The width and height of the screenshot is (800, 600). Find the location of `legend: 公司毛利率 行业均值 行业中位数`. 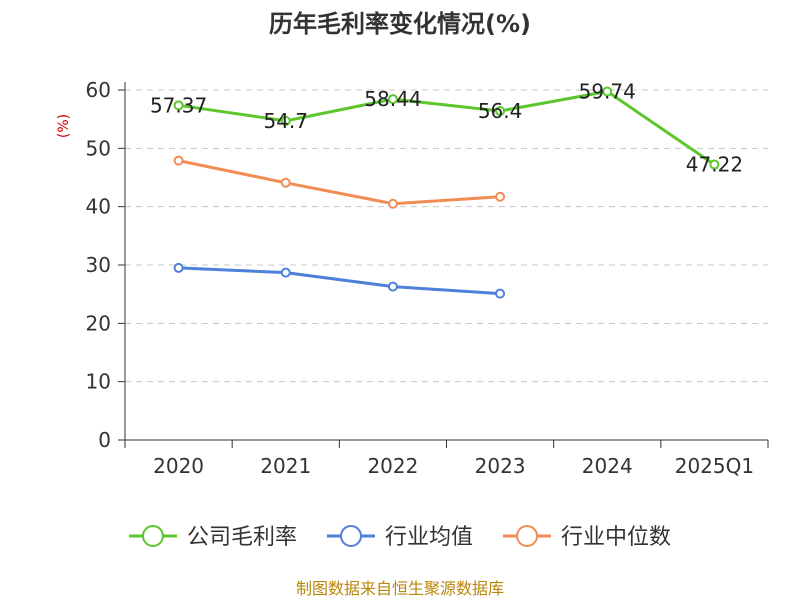

legend: 公司毛利率 行业均值 行业中位数 is located at coordinates (400, 537).